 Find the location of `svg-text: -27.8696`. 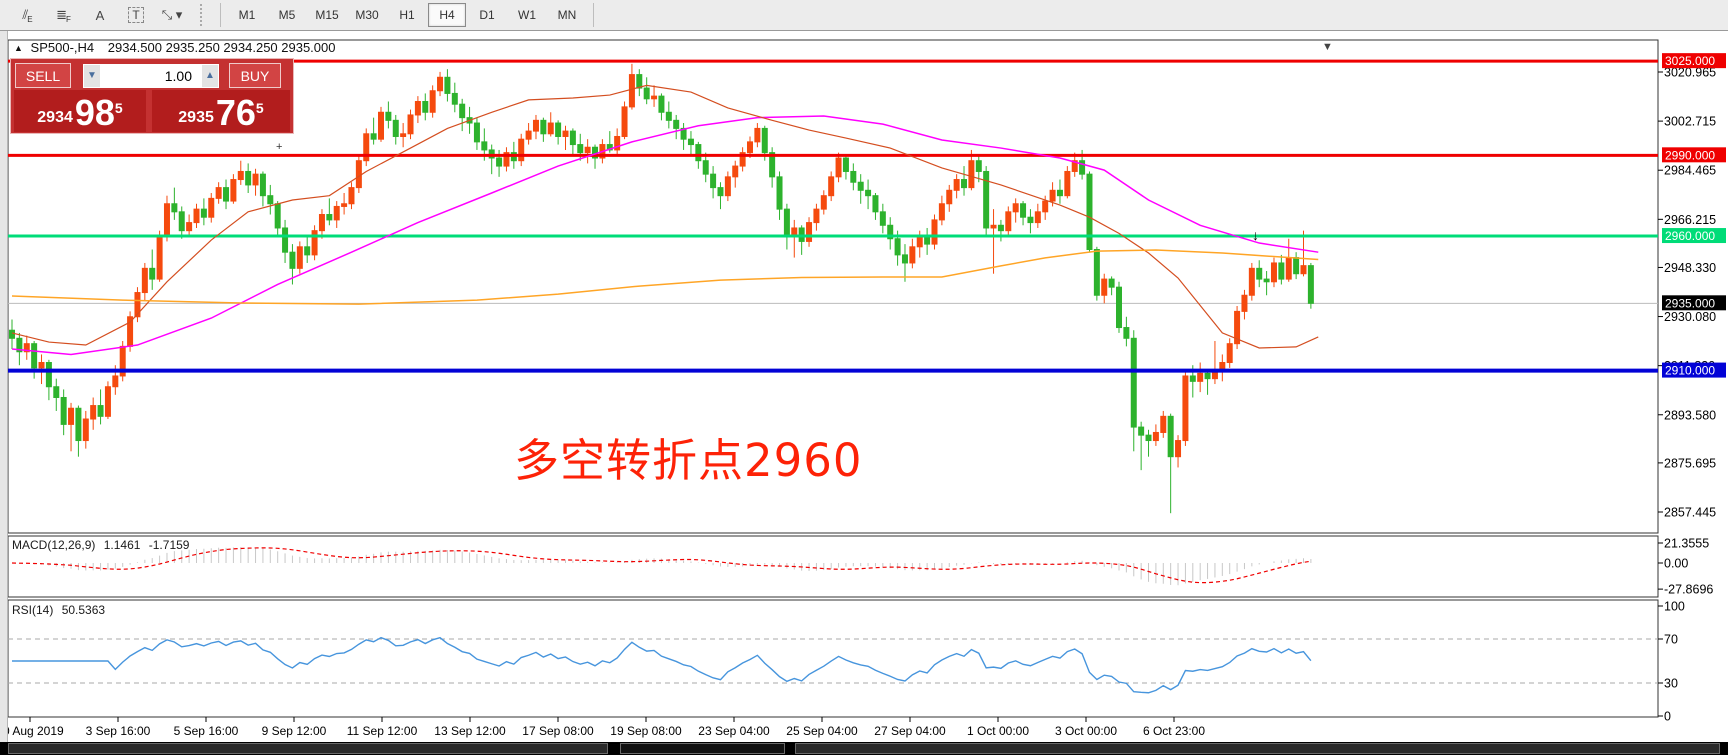

svg-text: -27.8696 is located at coordinates (1688, 590).